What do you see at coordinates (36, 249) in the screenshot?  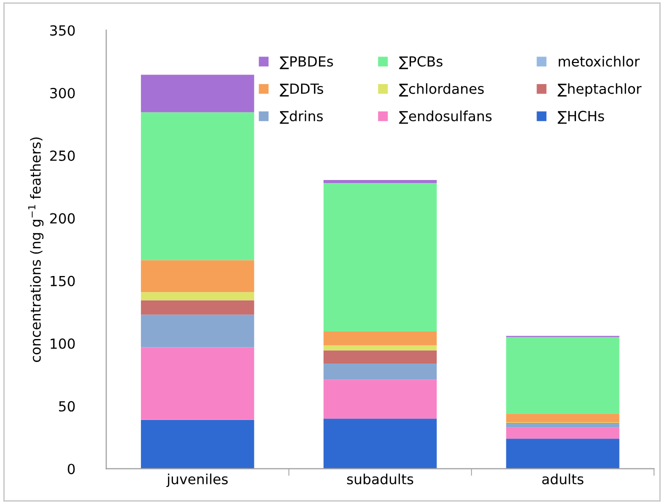 I see `y-axis-title: concentrations (ng g$^{−1}$ feathers)` at bounding box center [36, 249].